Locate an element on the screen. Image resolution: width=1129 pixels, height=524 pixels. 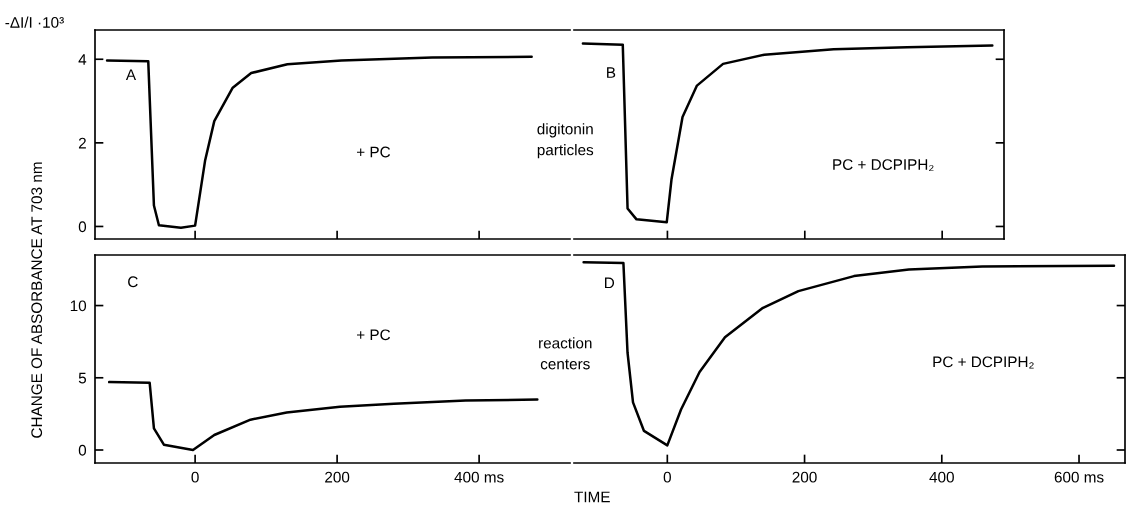
annotation: digitonin particles is located at coordinates (565, 141).